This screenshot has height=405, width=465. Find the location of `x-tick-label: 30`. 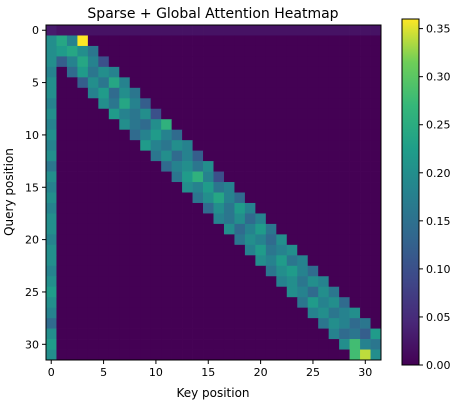

x-tick-label: 30 is located at coordinates (365, 372).